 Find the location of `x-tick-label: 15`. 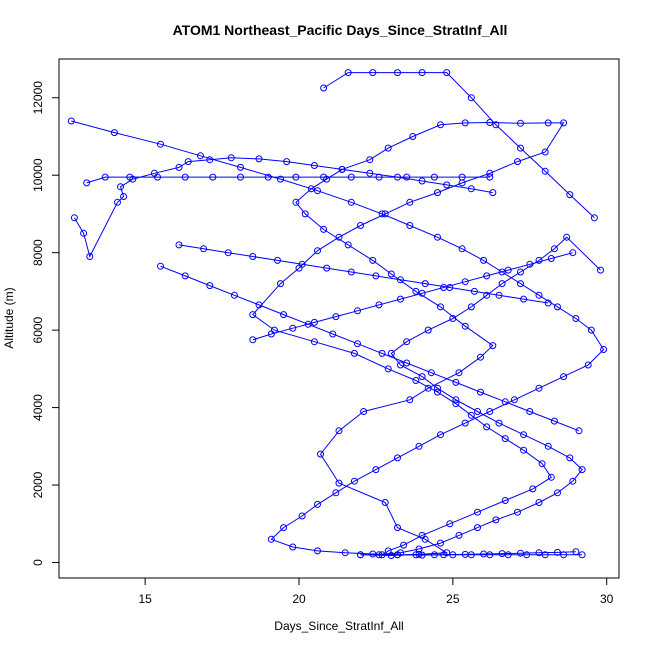

x-tick-label: 15 is located at coordinates (145, 599).